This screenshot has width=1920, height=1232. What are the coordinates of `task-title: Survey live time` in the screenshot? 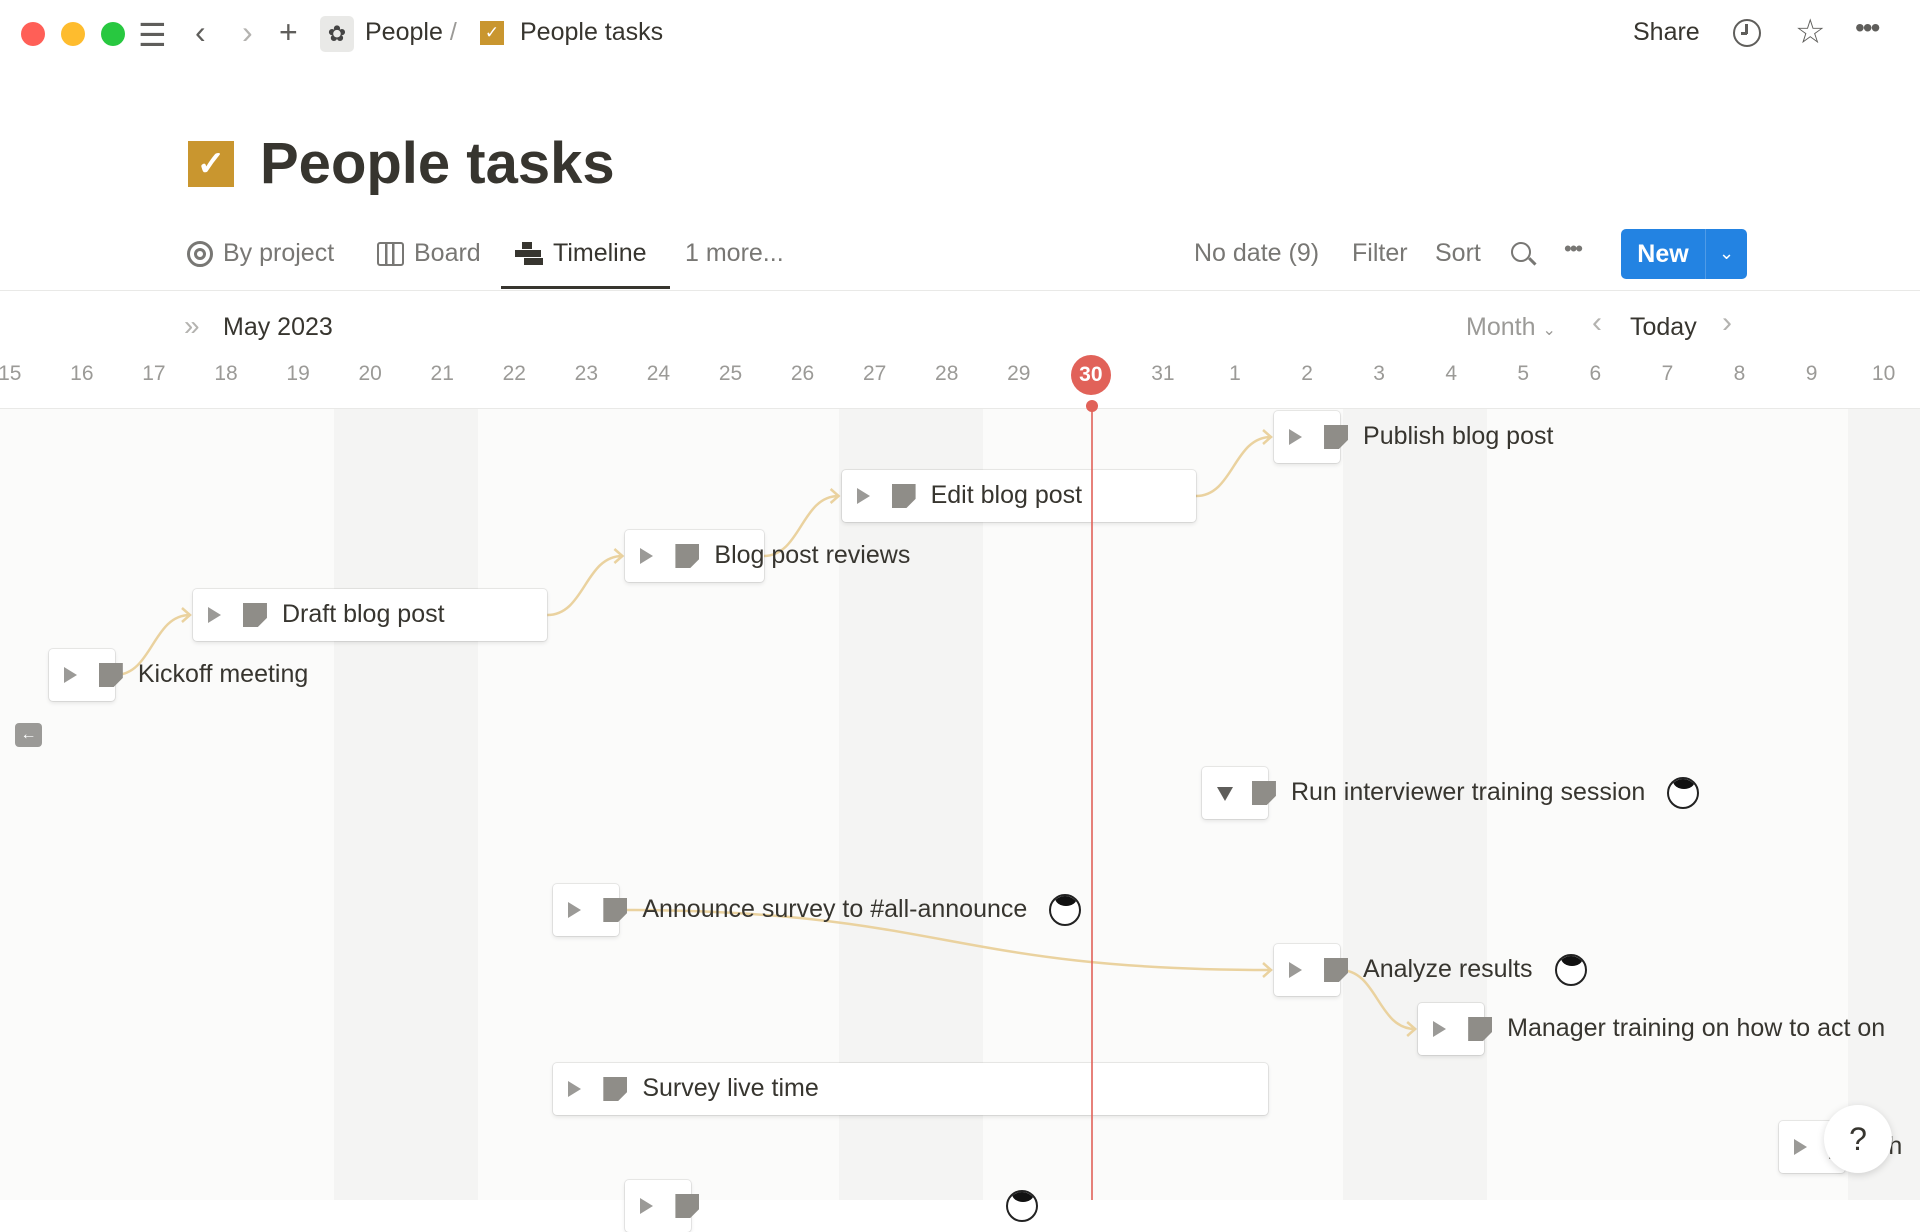 It's located at (730, 1088).